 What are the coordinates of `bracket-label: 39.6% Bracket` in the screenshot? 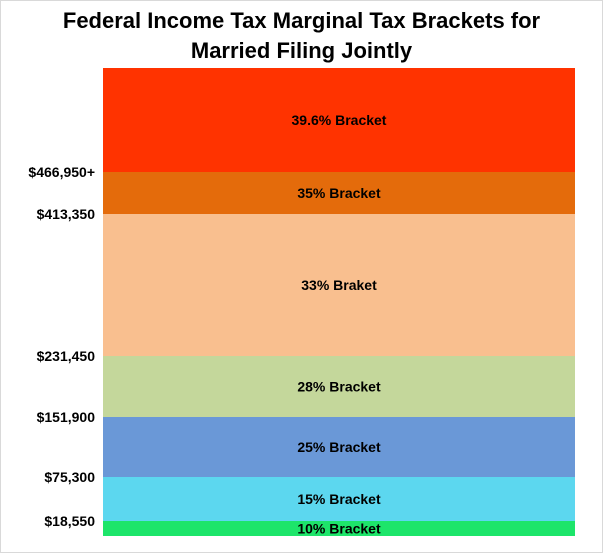 It's located at (339, 120).